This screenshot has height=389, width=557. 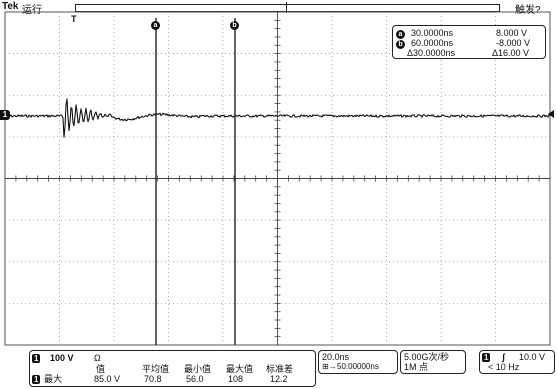 I want to click on measure-min: 56.0, so click(x=195, y=379).